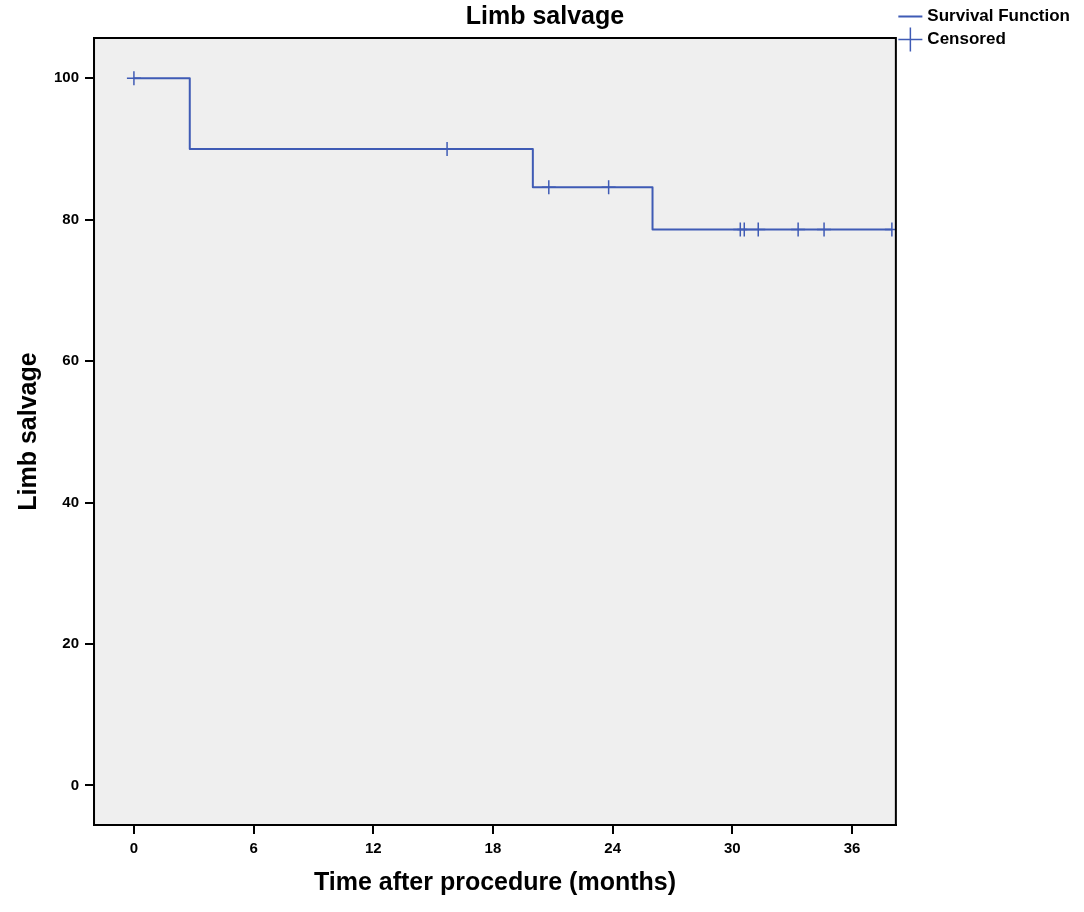  What do you see at coordinates (71, 643) in the screenshot?
I see `y-tick-label: 20` at bounding box center [71, 643].